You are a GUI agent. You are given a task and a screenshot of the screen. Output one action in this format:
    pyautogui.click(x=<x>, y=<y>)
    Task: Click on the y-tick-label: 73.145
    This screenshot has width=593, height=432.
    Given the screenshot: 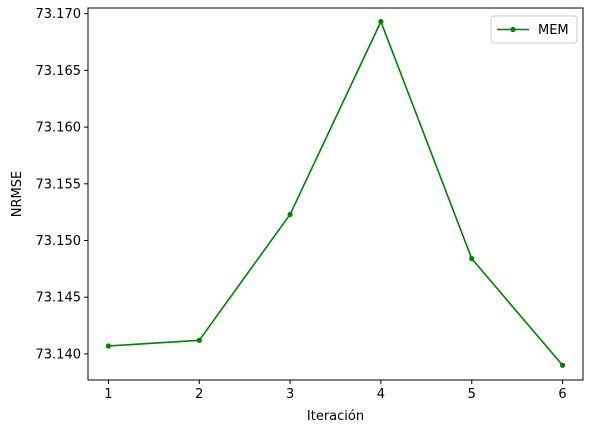 What is the action you would take?
    pyautogui.click(x=59, y=298)
    